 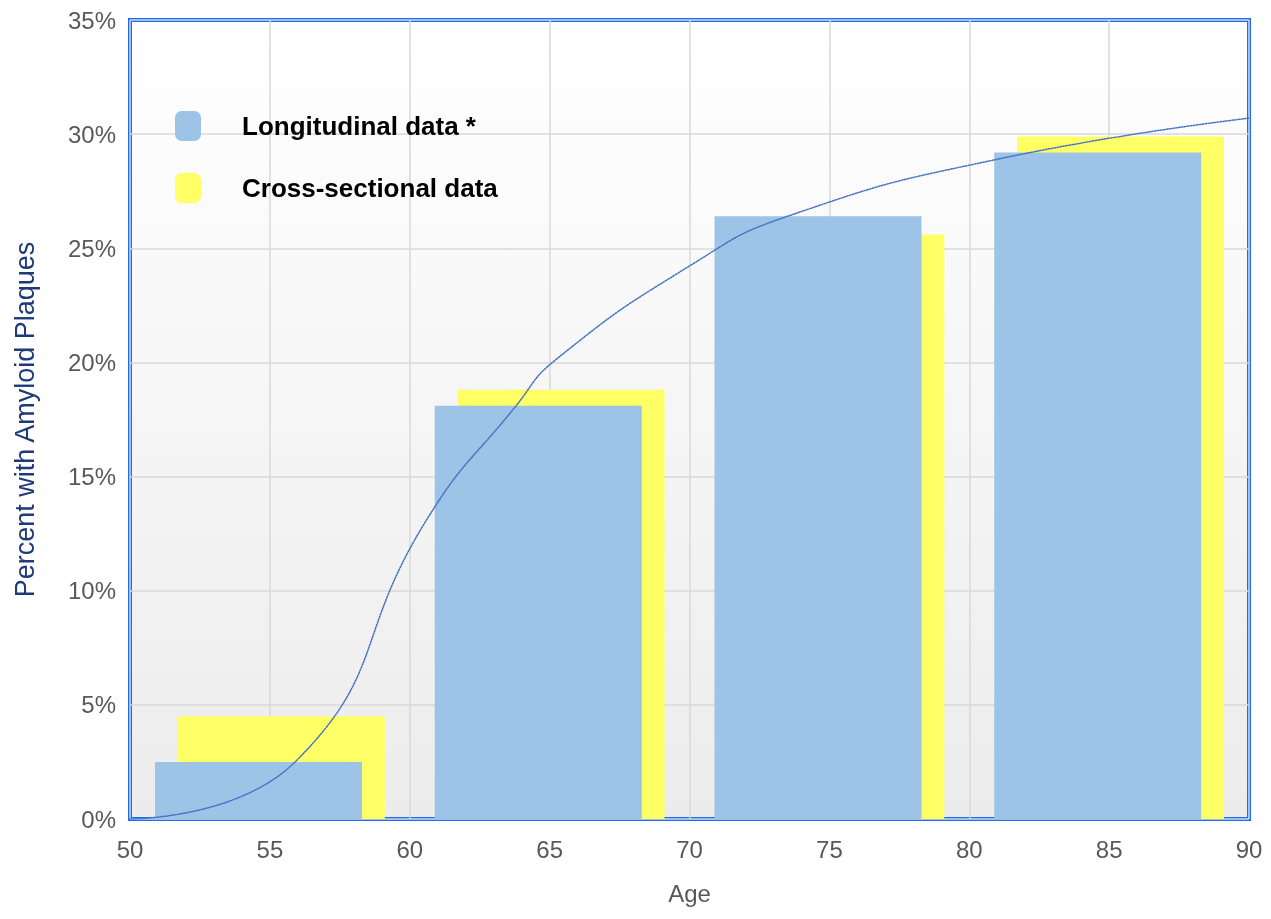 I want to click on legend-label: Cross-sectional data, so click(x=370, y=188).